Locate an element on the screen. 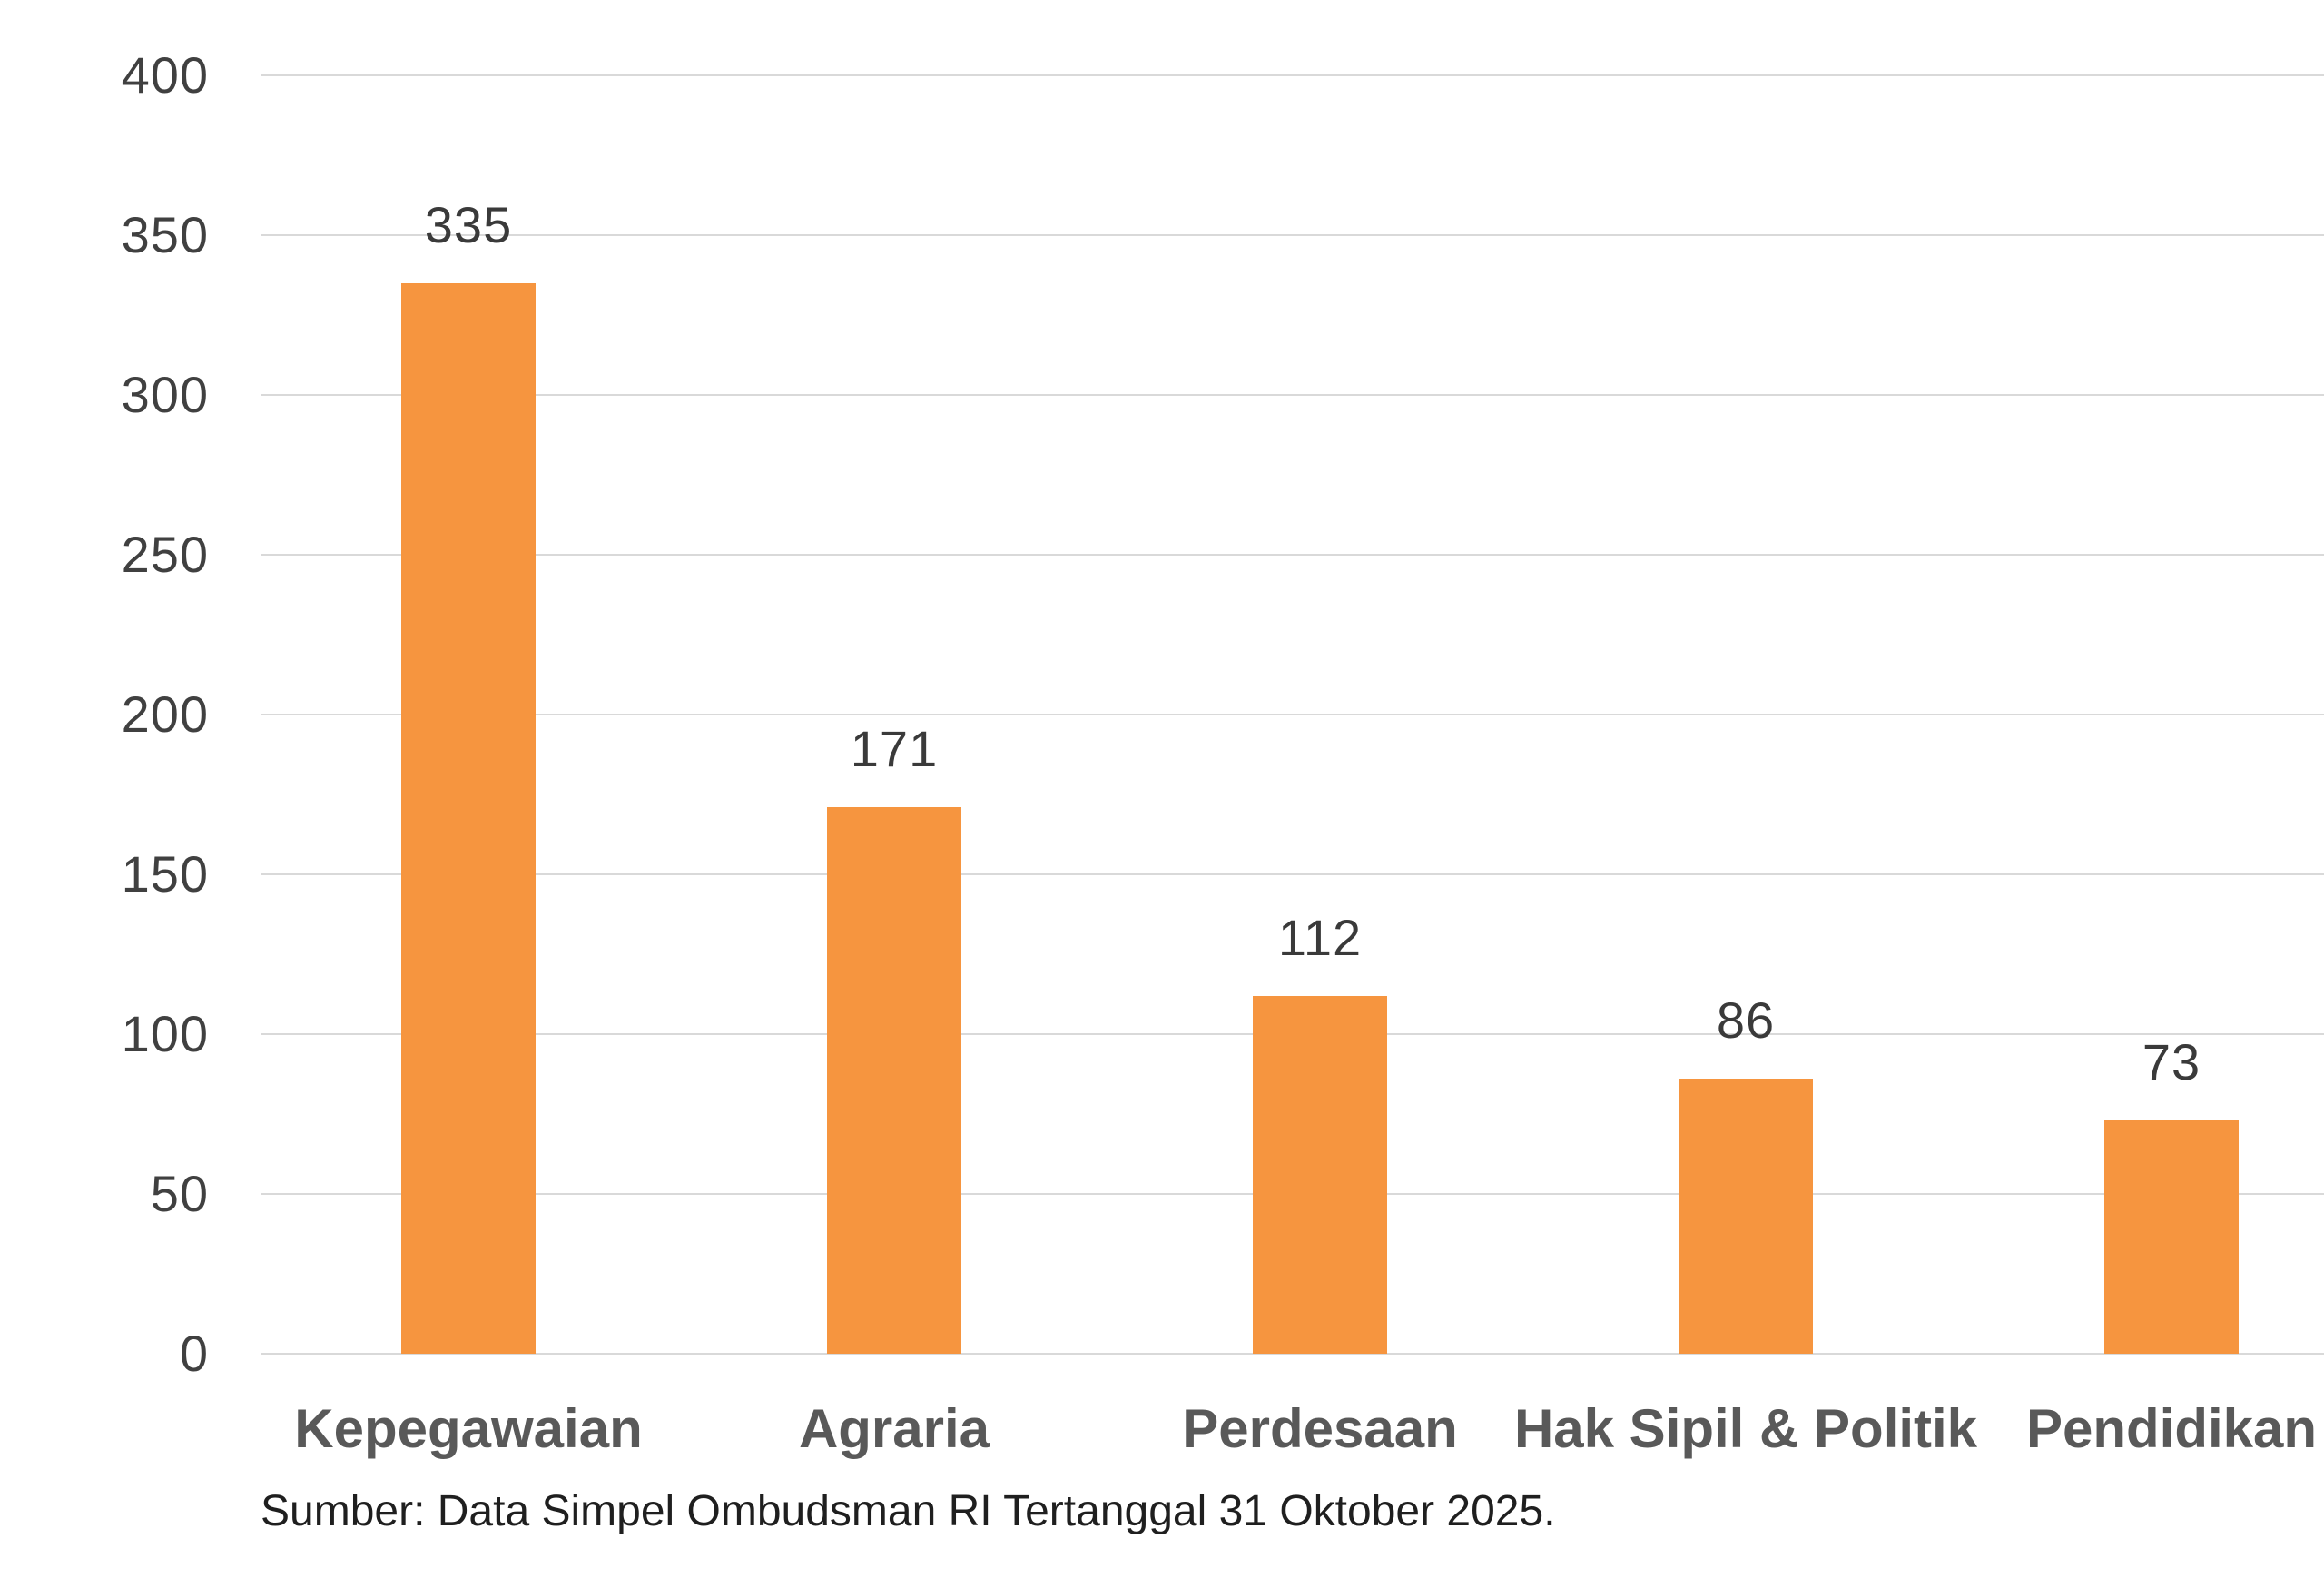 The height and width of the screenshot is (1588, 2324). x-axis-label-pendidikan: Pendidikan is located at coordinates (2171, 1428).